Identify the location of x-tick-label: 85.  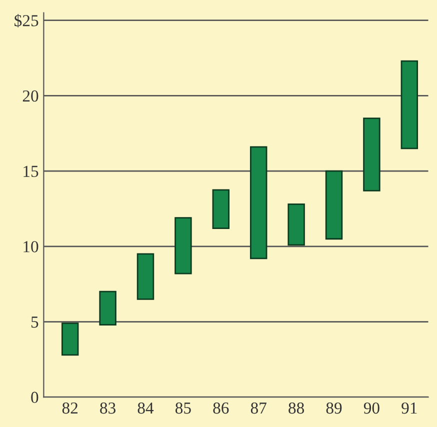
(183, 408).